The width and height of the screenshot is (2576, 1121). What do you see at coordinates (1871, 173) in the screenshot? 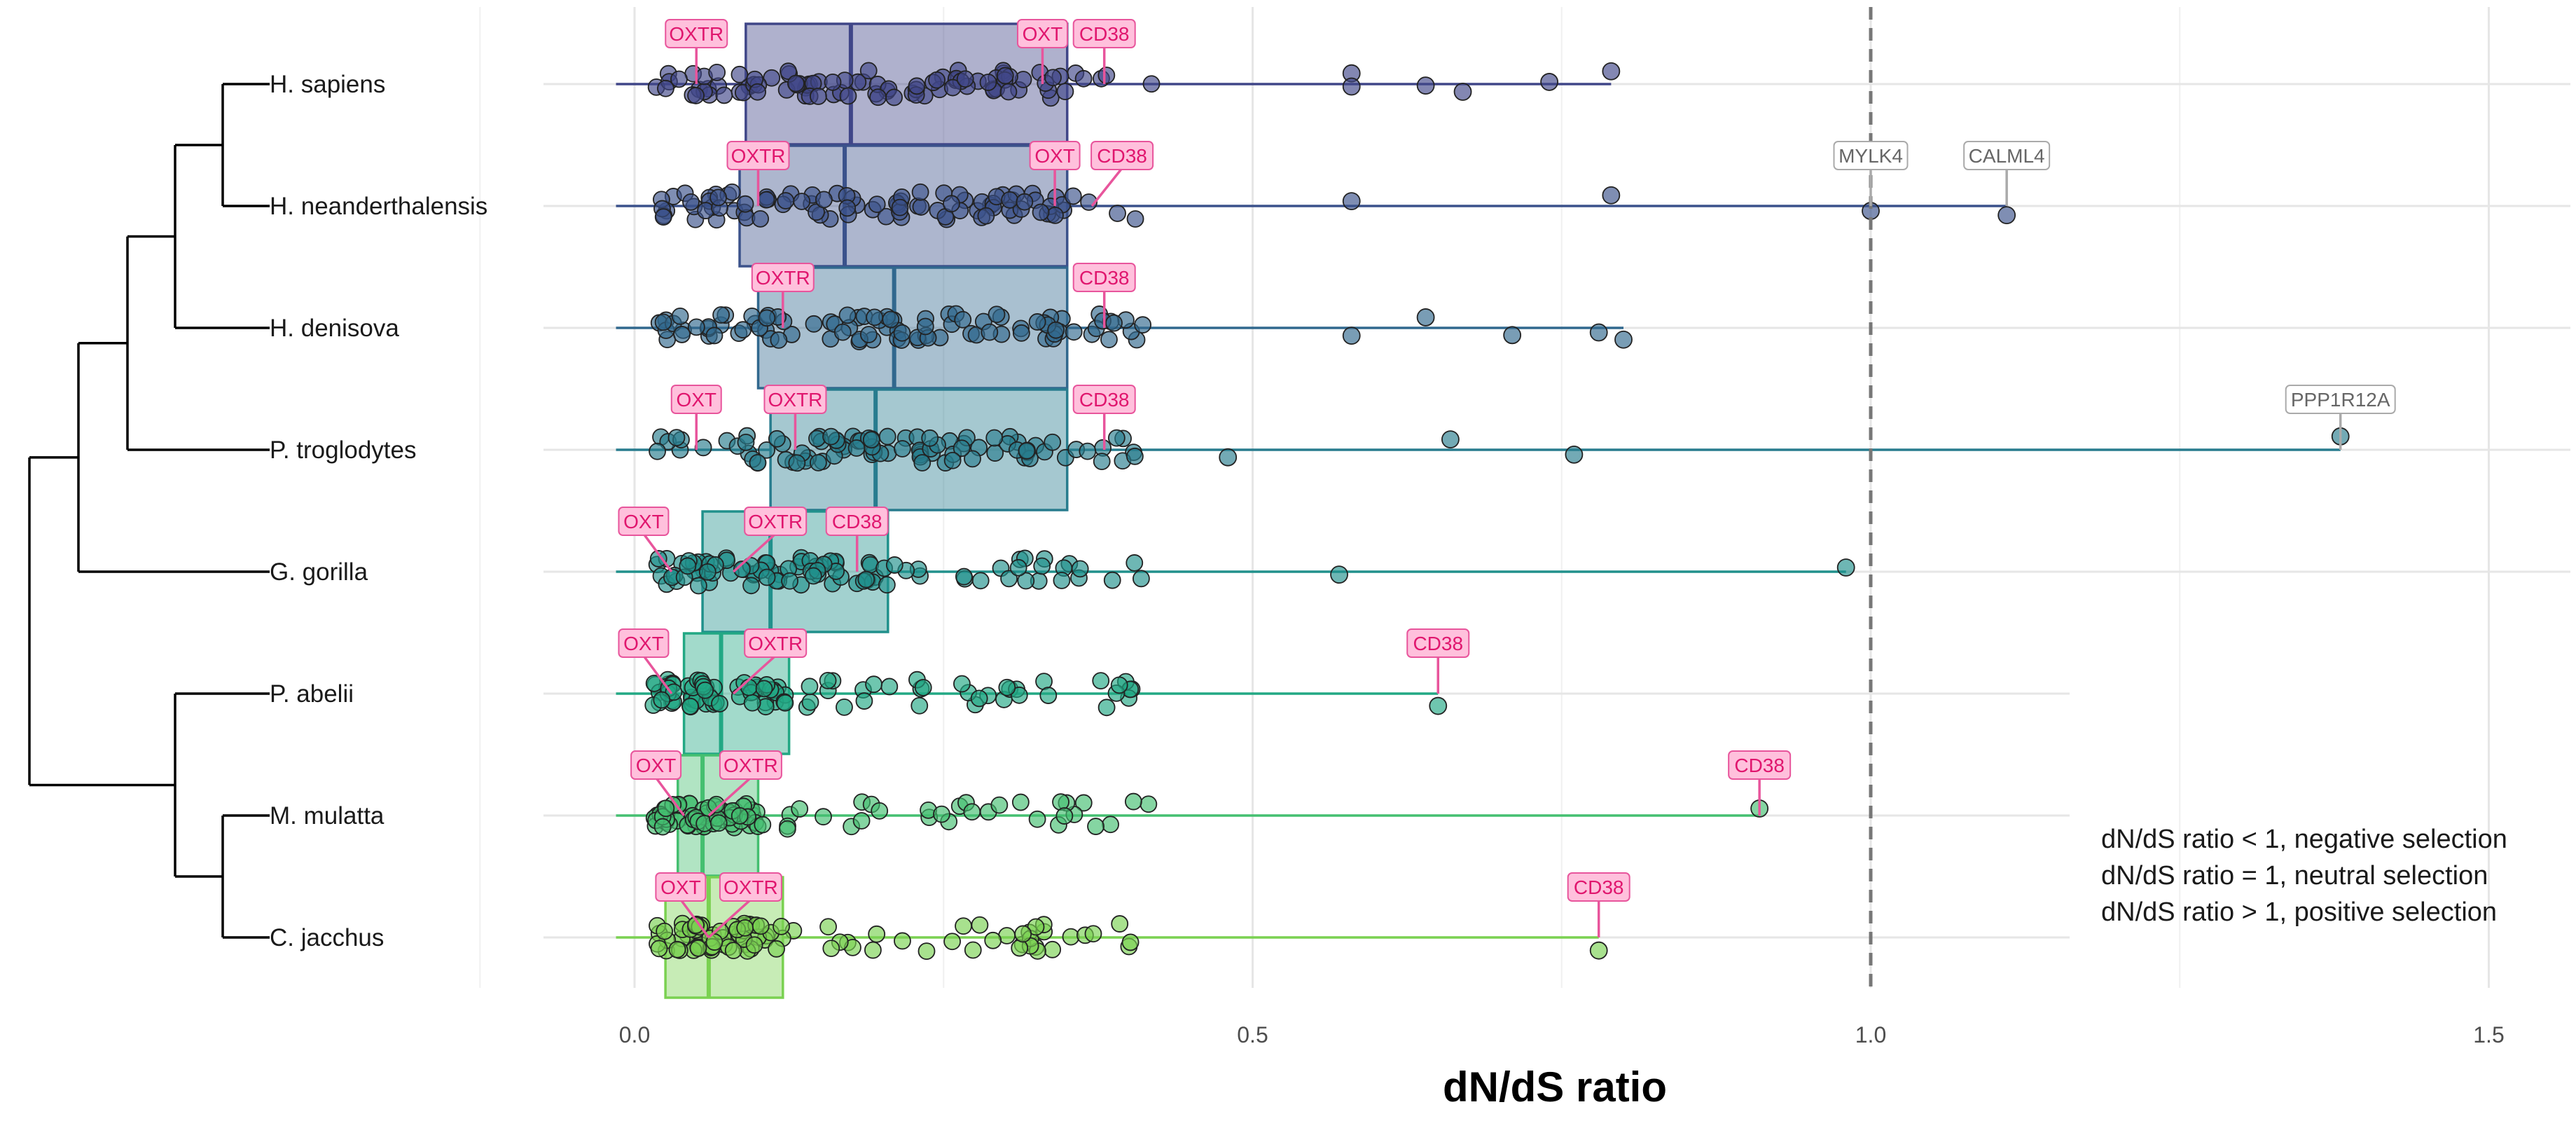
I see `gene-label: MYLK4` at bounding box center [1871, 173].